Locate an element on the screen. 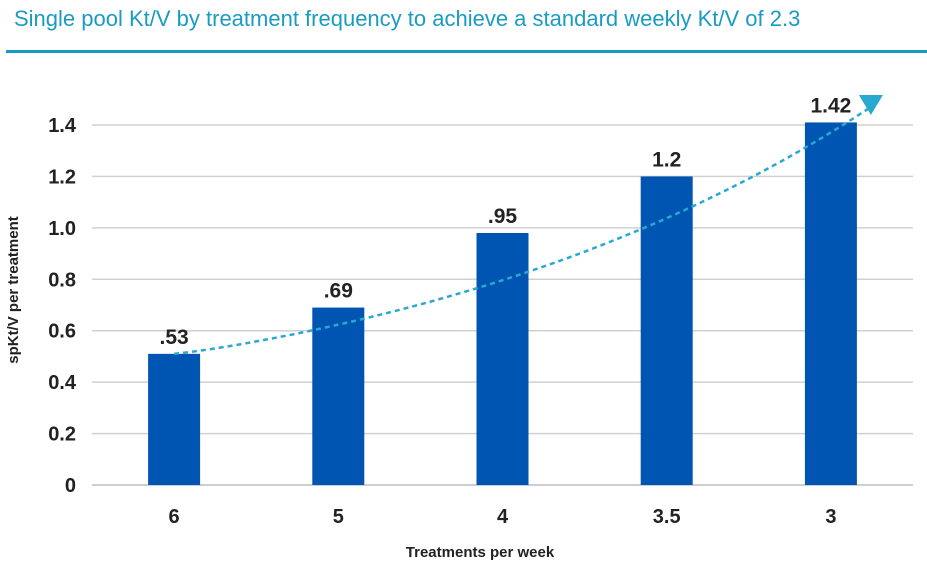 This screenshot has height=566, width=927. data-label: .69 is located at coordinates (338, 291).